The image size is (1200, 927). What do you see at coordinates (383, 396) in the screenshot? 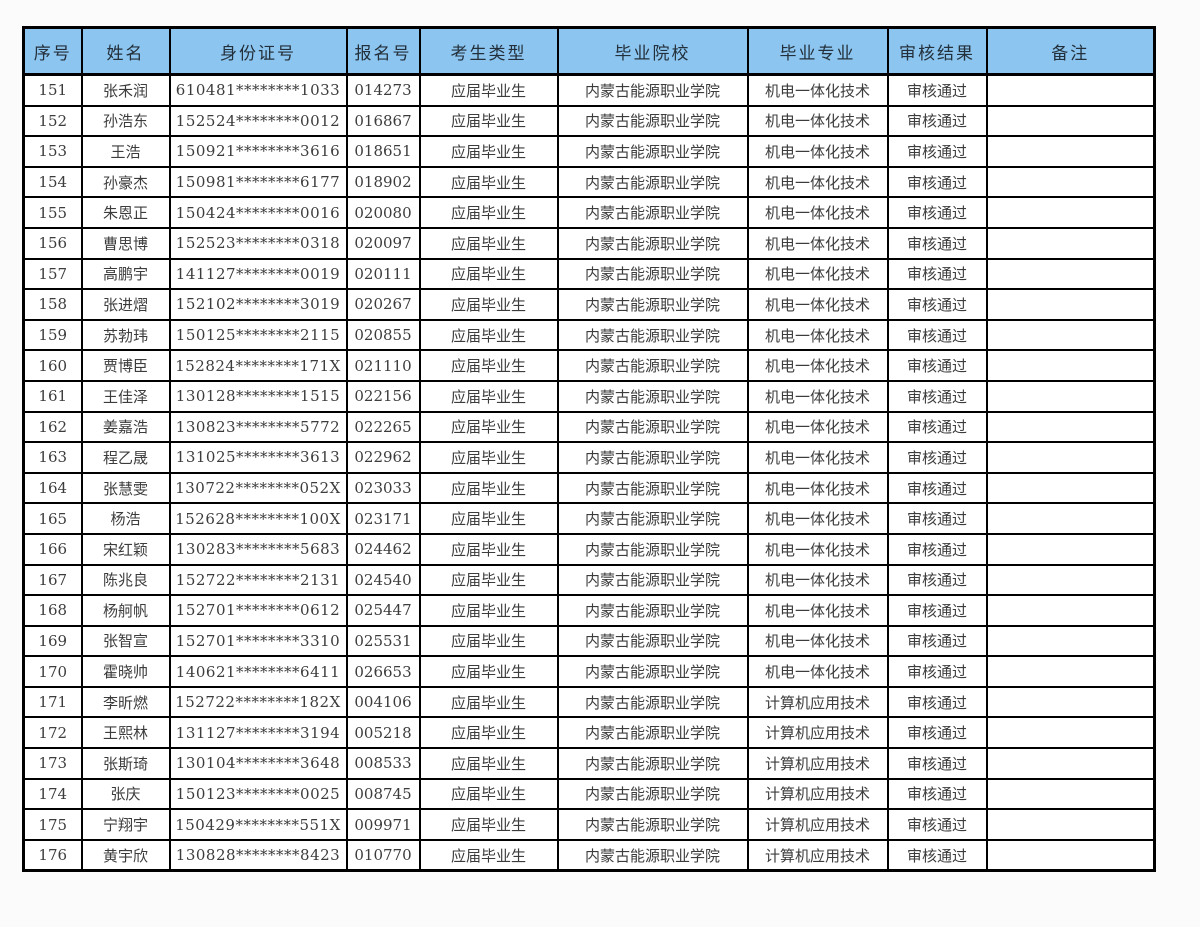
I see `cell-registration-number: 022156` at bounding box center [383, 396].